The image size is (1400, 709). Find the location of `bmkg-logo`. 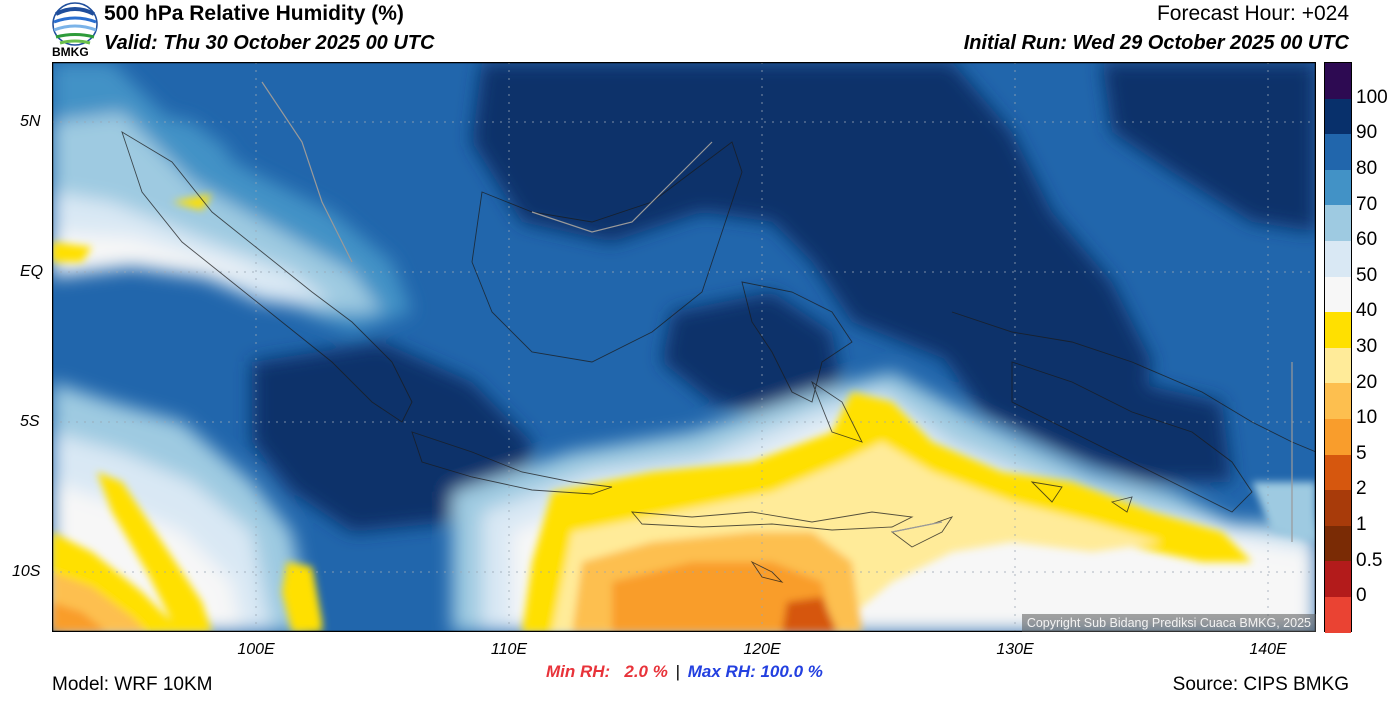

bmkg-logo is located at coordinates (75, 30).